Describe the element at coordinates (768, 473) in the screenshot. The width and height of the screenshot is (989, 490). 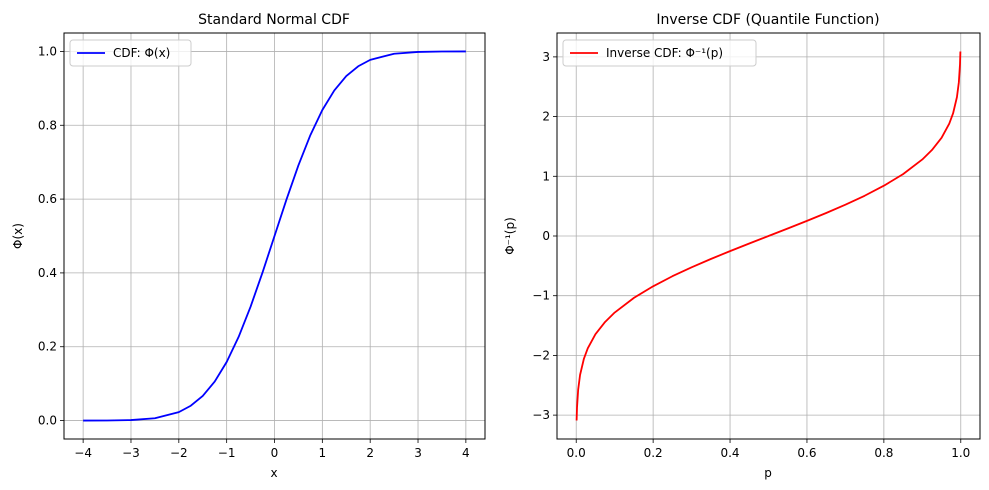
I see `inverse-cdf-xlabel: p` at that location.